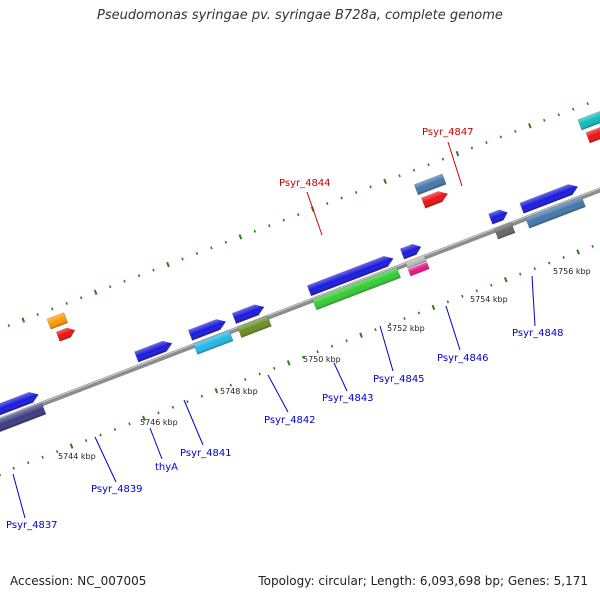 The height and width of the screenshot is (600, 600). Describe the element at coordinates (305, 183) in the screenshot. I see `gene-label: Psyr_4844` at that location.